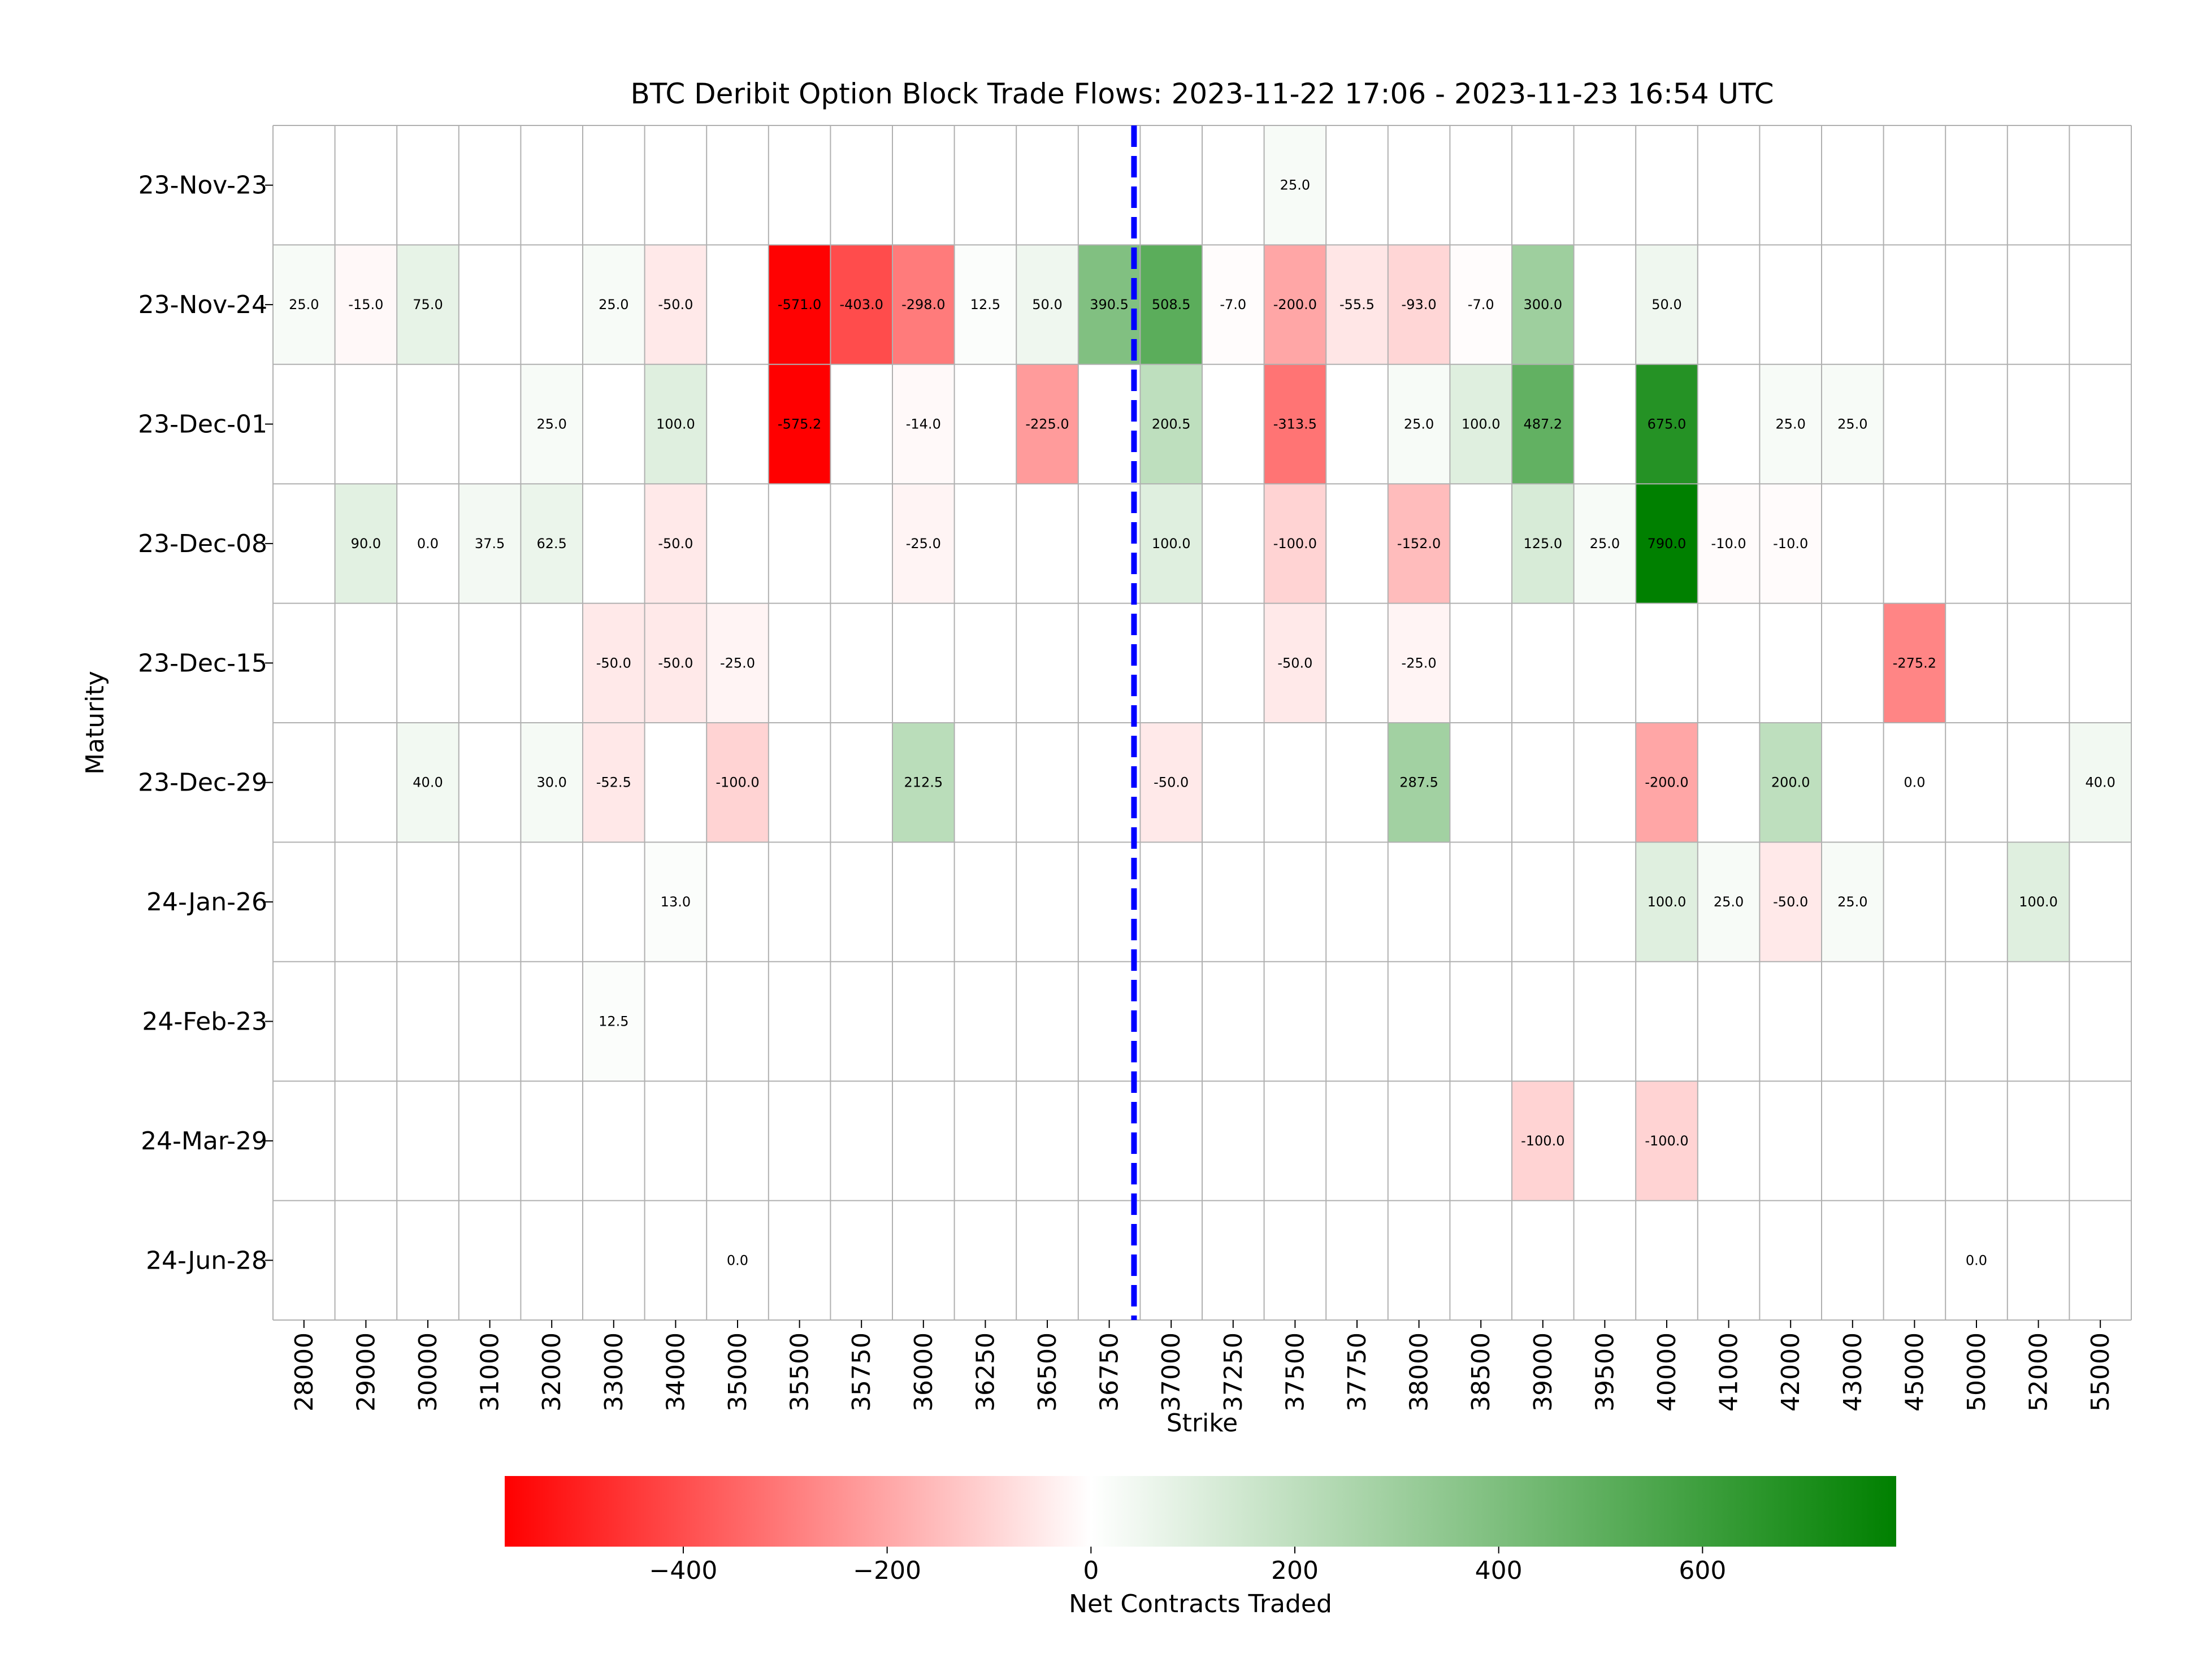 This screenshot has width=2185, height=1680. I want to click on cell-value-label: 125.0, so click(1542, 544).